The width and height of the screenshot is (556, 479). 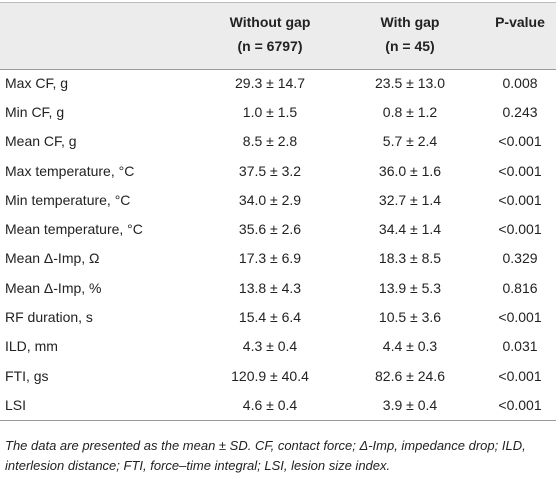 What do you see at coordinates (270, 404) in the screenshot?
I see `cell: 4.6 ± 0.4` at bounding box center [270, 404].